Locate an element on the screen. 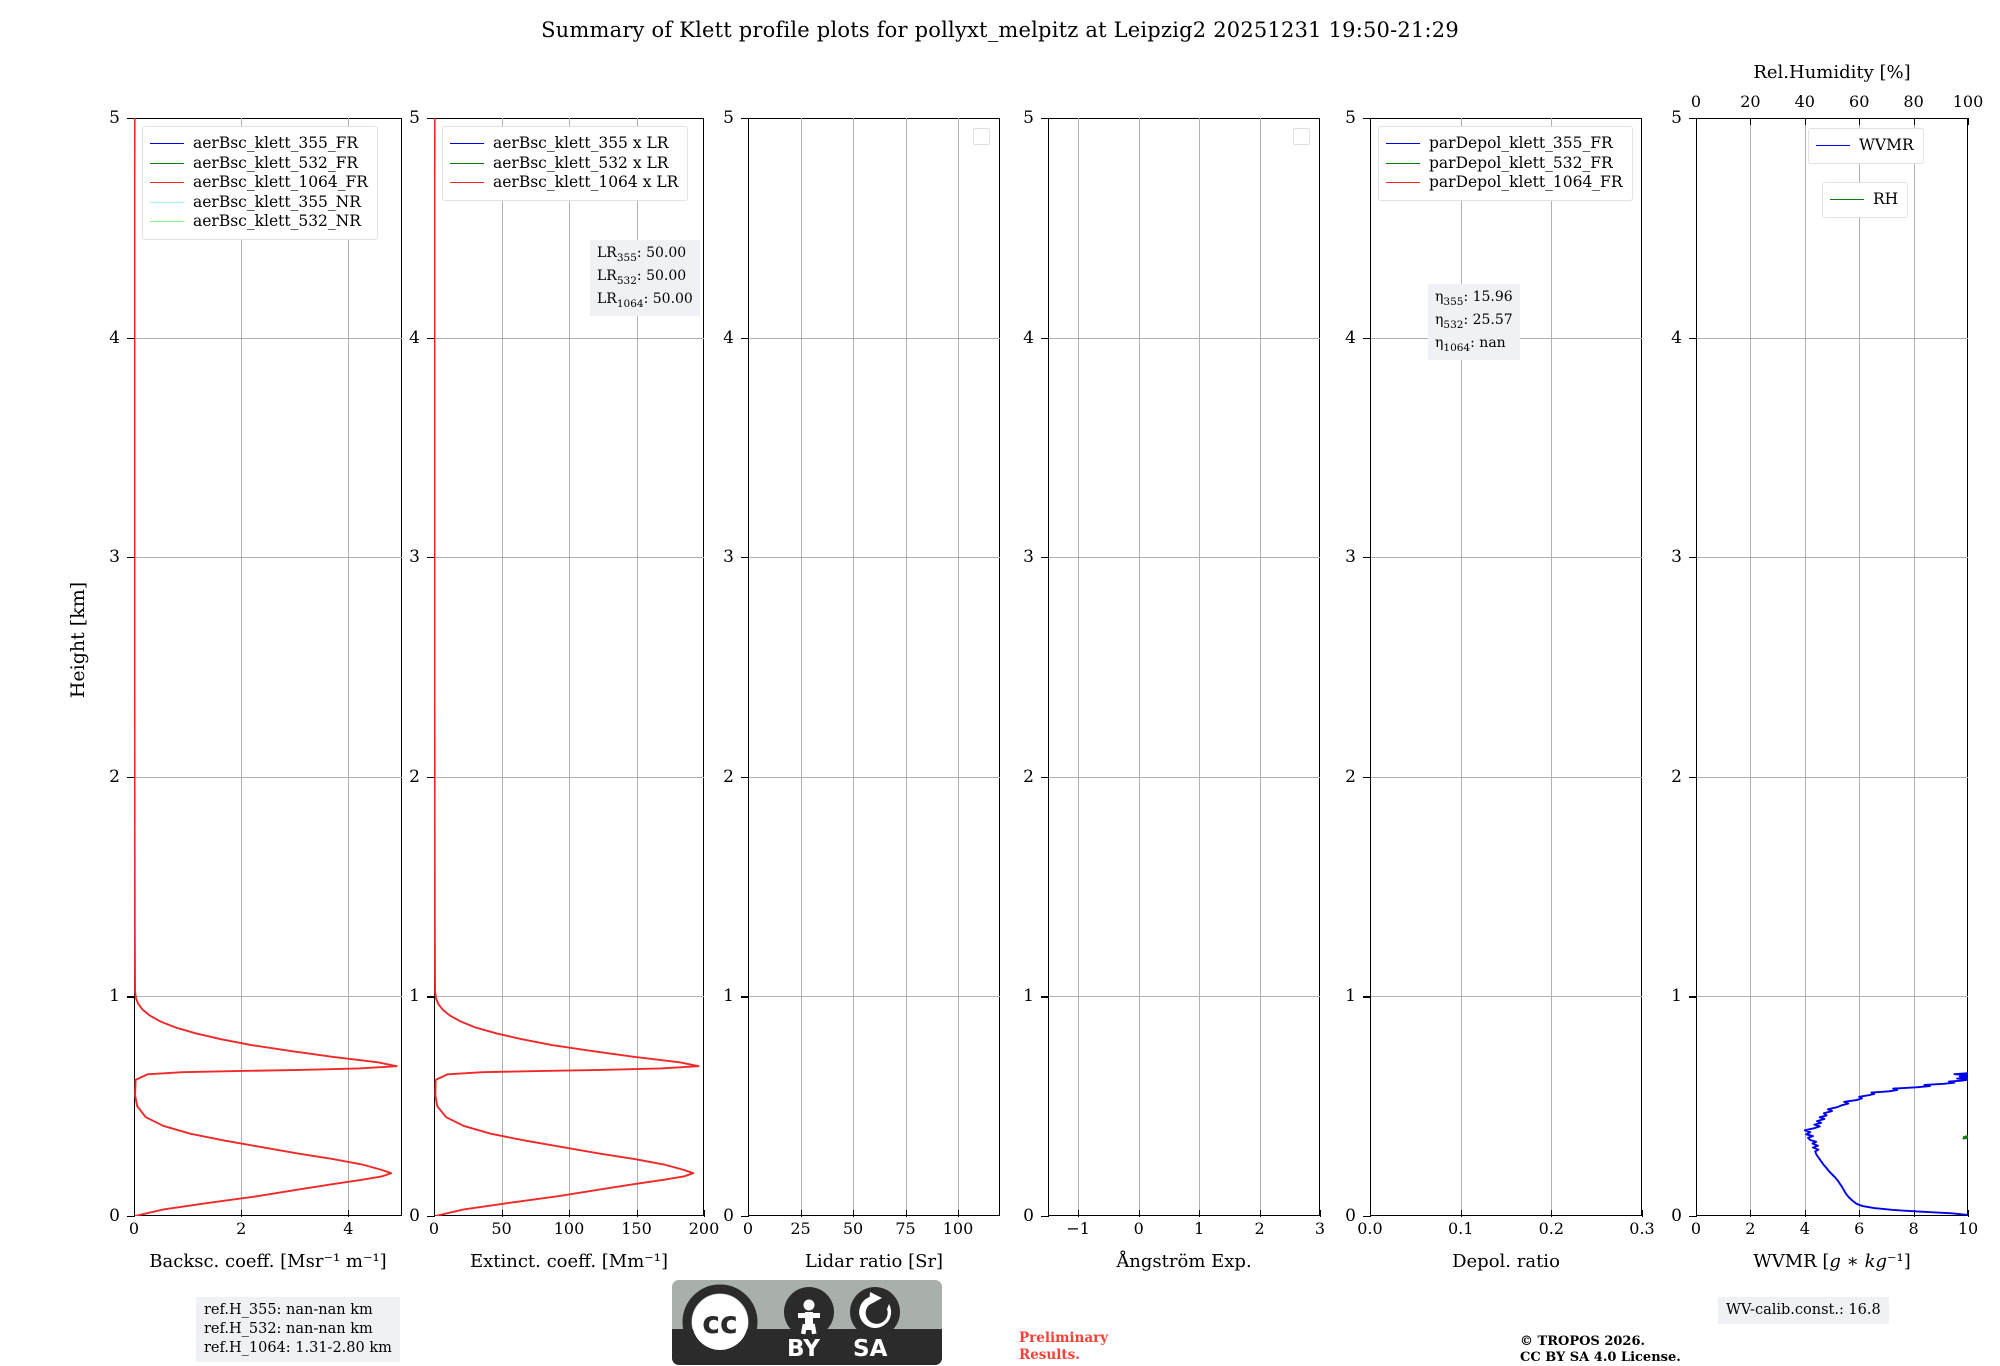 The image size is (2000, 1366). legend-item: parDepol_klett_1064_FR is located at coordinates (1504, 183).